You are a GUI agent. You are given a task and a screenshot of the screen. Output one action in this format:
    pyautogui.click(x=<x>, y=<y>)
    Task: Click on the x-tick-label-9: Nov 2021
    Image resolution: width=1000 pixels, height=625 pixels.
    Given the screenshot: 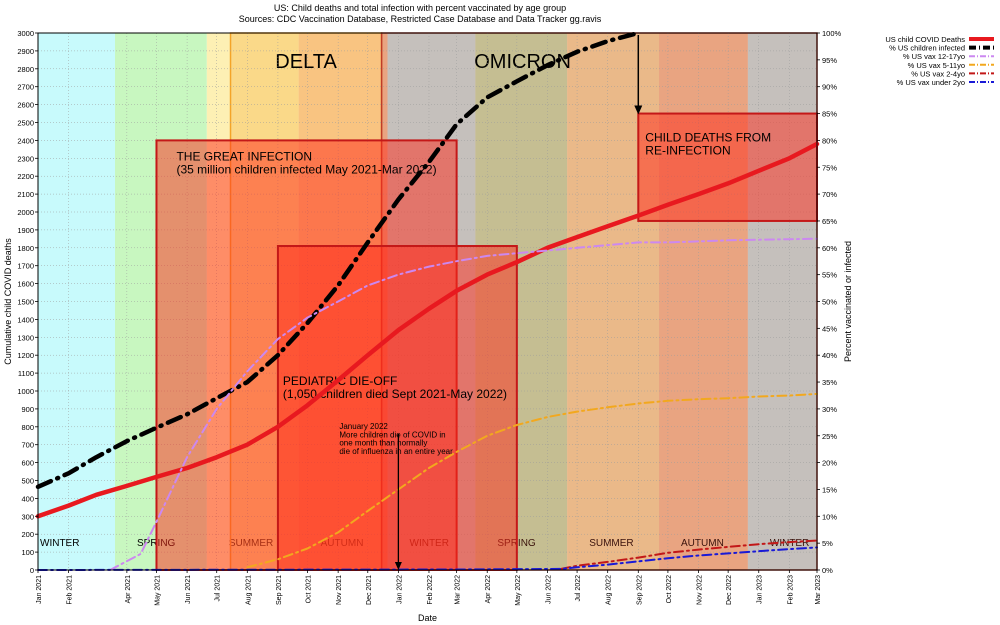 What is the action you would take?
    pyautogui.click(x=339, y=590)
    